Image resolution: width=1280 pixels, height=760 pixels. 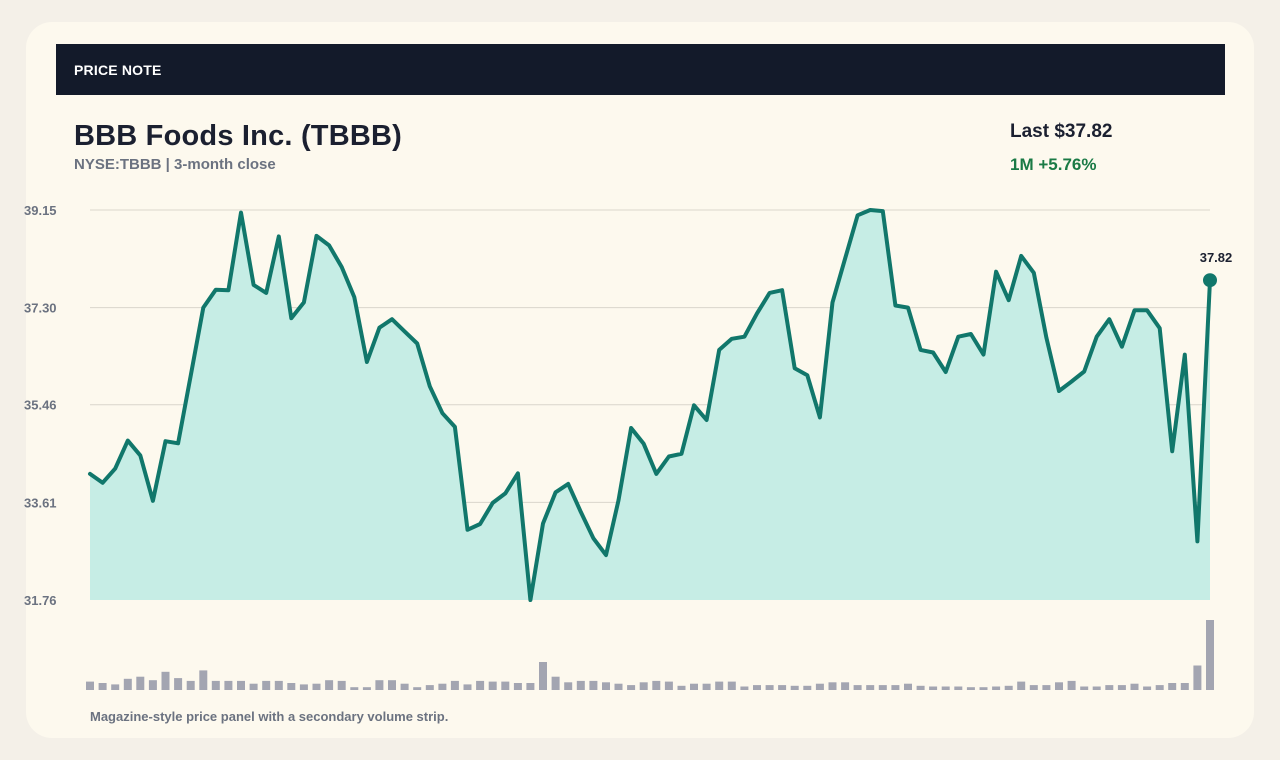 I want to click on page-subtitle: NYSE:TBBB | 3-month close, so click(x=175, y=164).